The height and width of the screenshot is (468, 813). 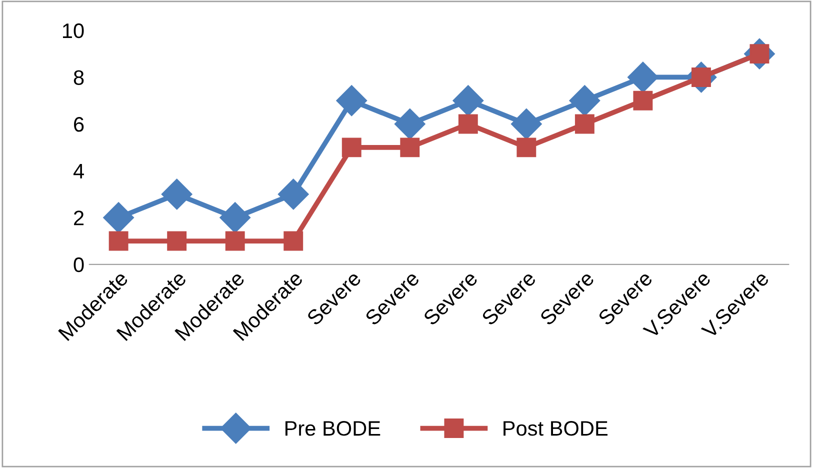 What do you see at coordinates (79, 77) in the screenshot?
I see `y-tick-label: 8` at bounding box center [79, 77].